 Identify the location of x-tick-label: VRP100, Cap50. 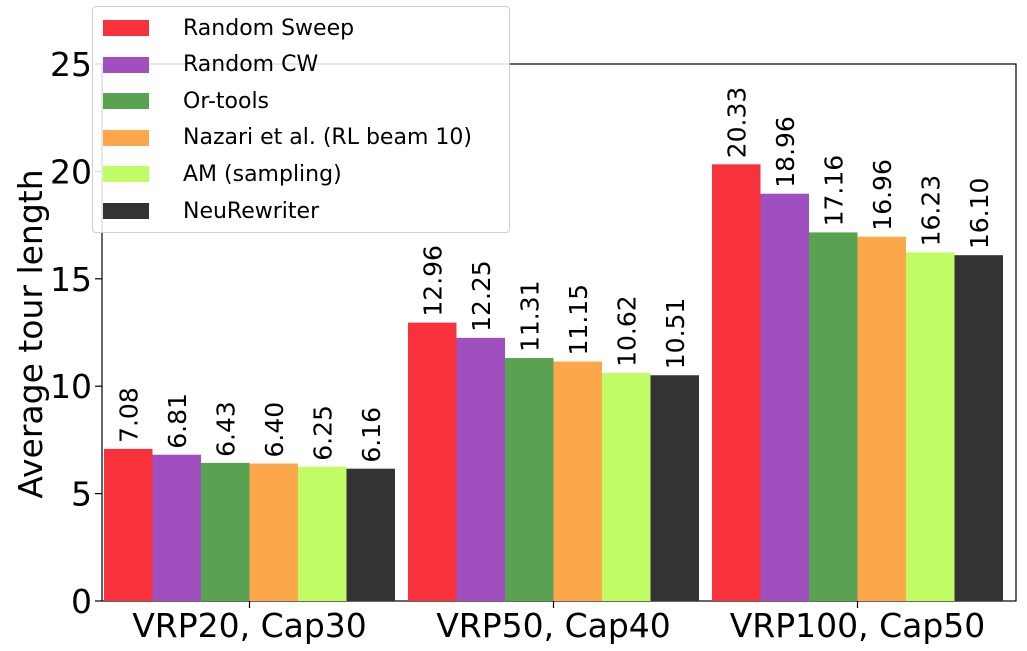
(858, 625).